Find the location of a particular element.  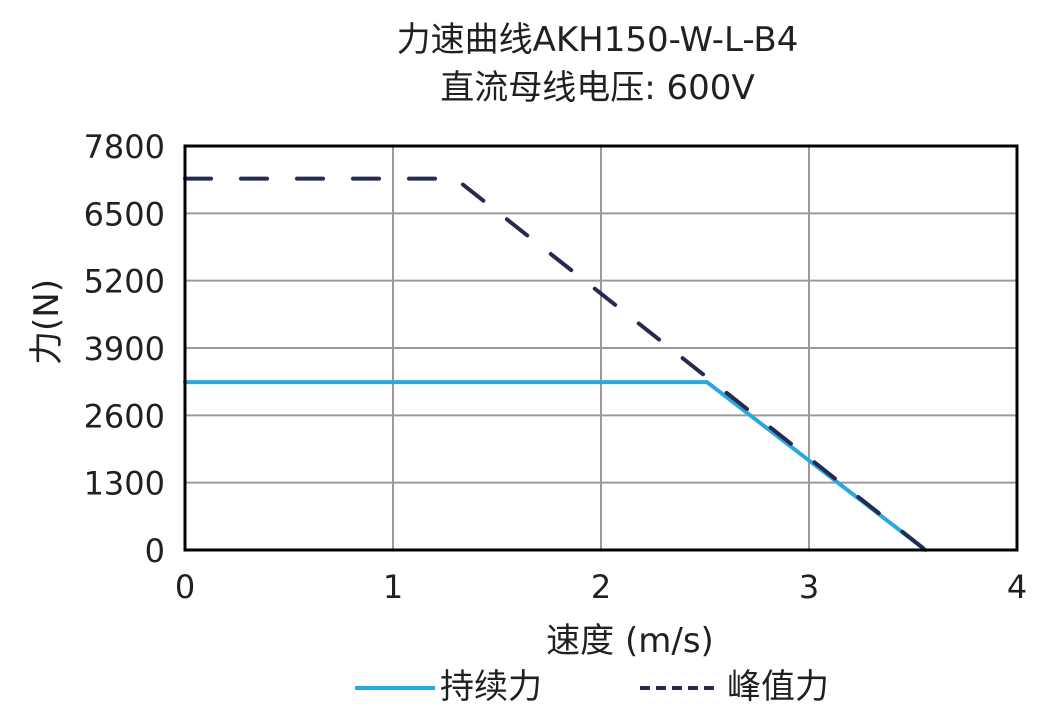

y-tick-label: 0 is located at coordinates (155, 551).